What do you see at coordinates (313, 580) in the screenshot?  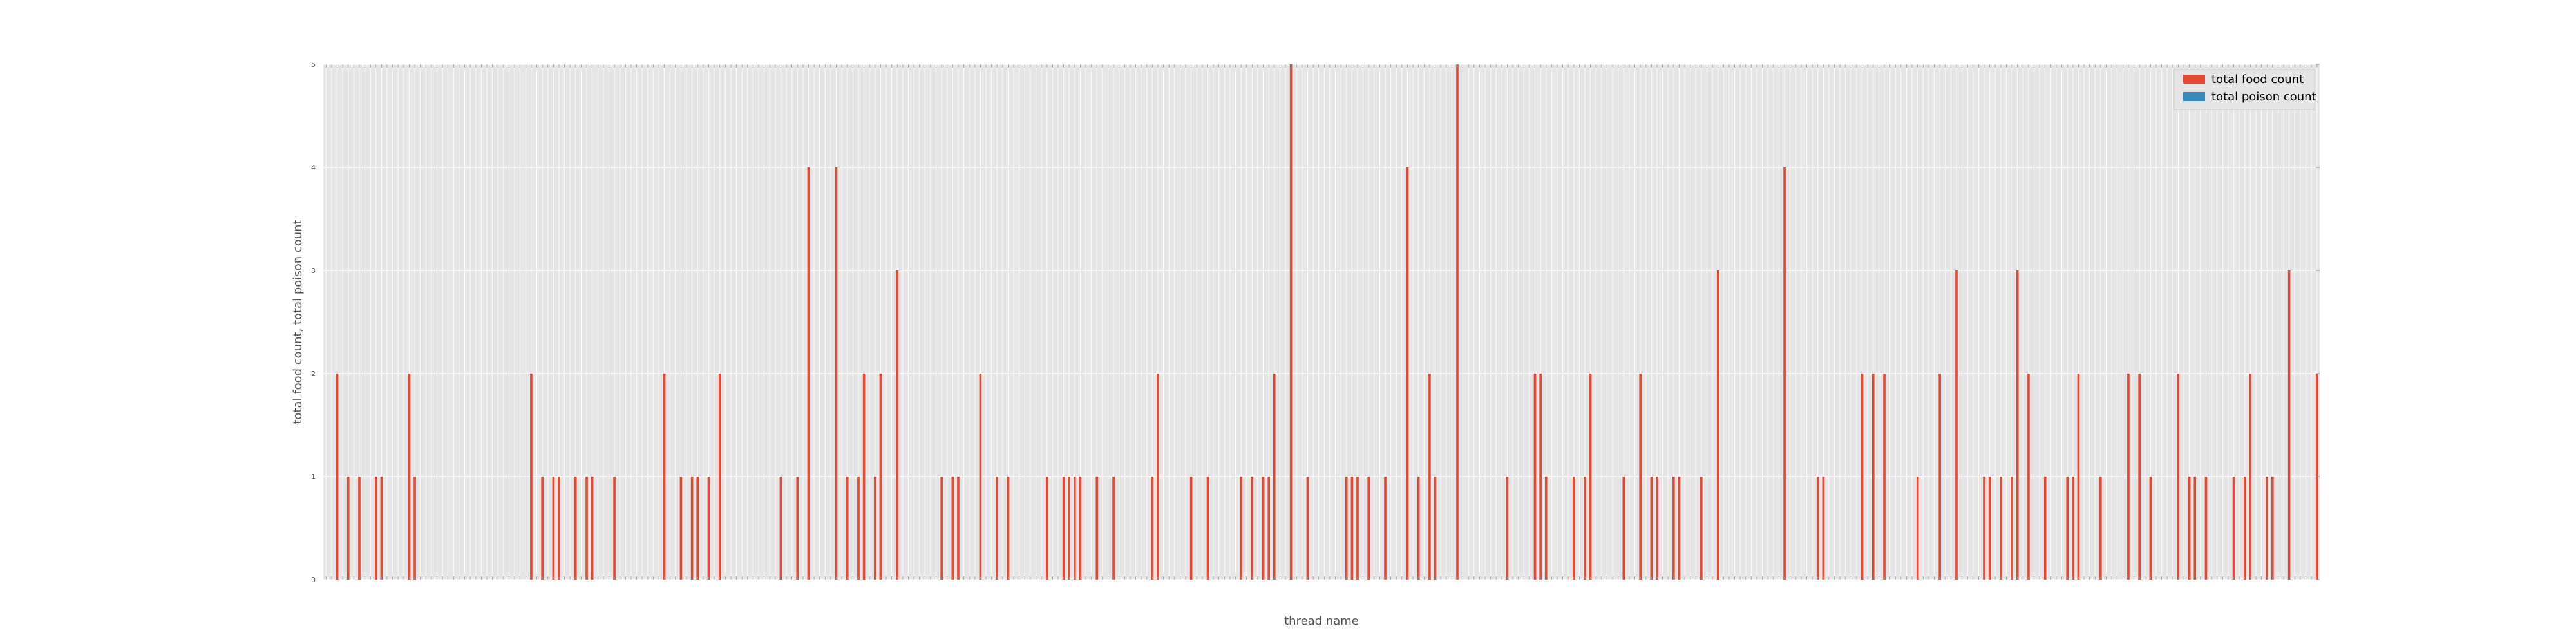 I see `y-tick-label: 0` at bounding box center [313, 580].